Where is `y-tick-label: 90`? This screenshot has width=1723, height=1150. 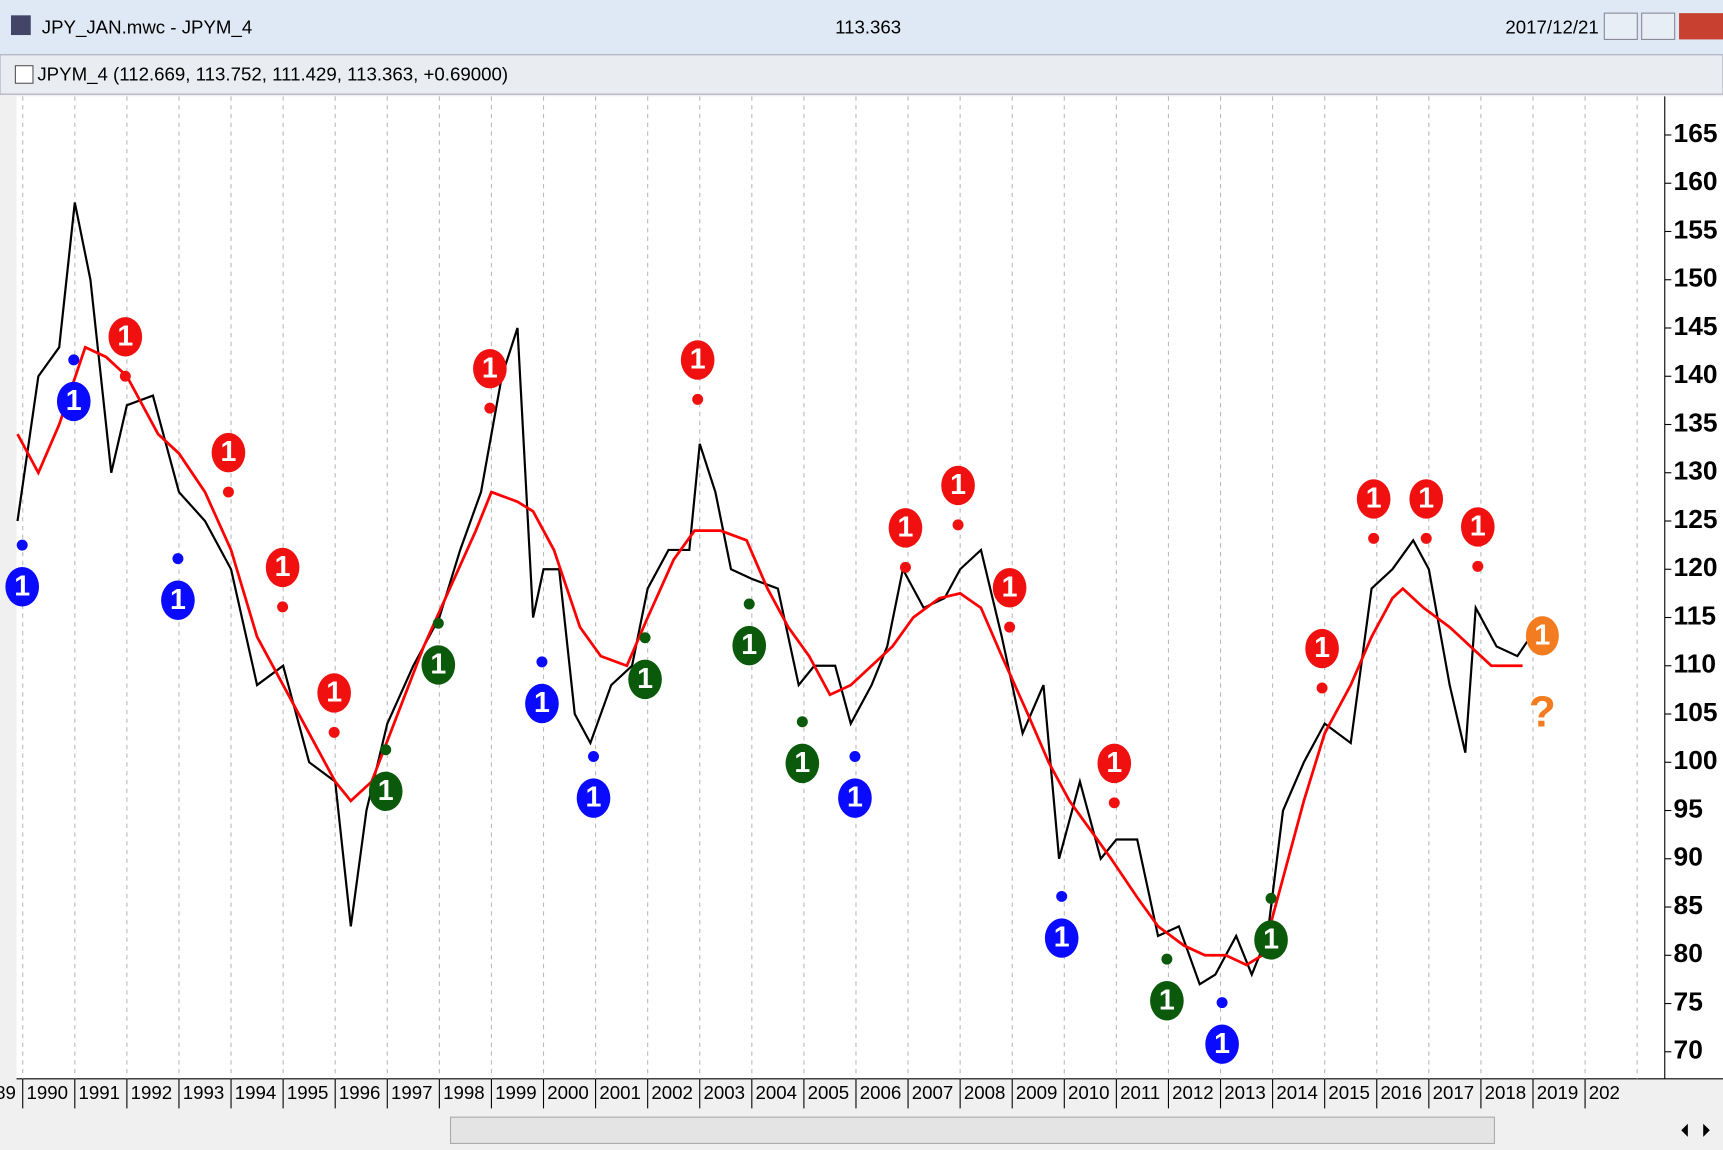 y-tick-label: 90 is located at coordinates (1688, 857).